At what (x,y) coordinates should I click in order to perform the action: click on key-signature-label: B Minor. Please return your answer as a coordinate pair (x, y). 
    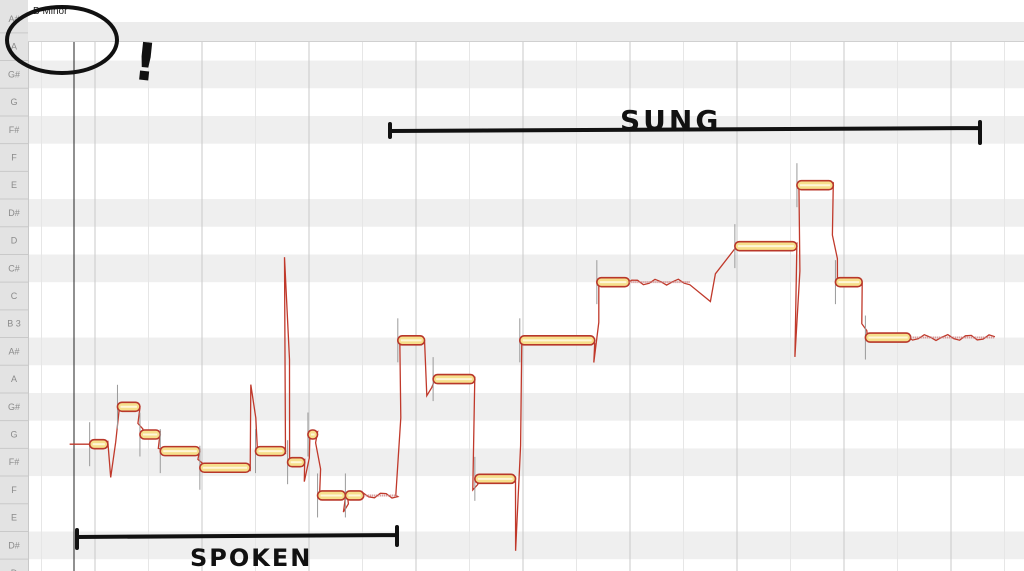
    Looking at the image, I should click on (50, 11).